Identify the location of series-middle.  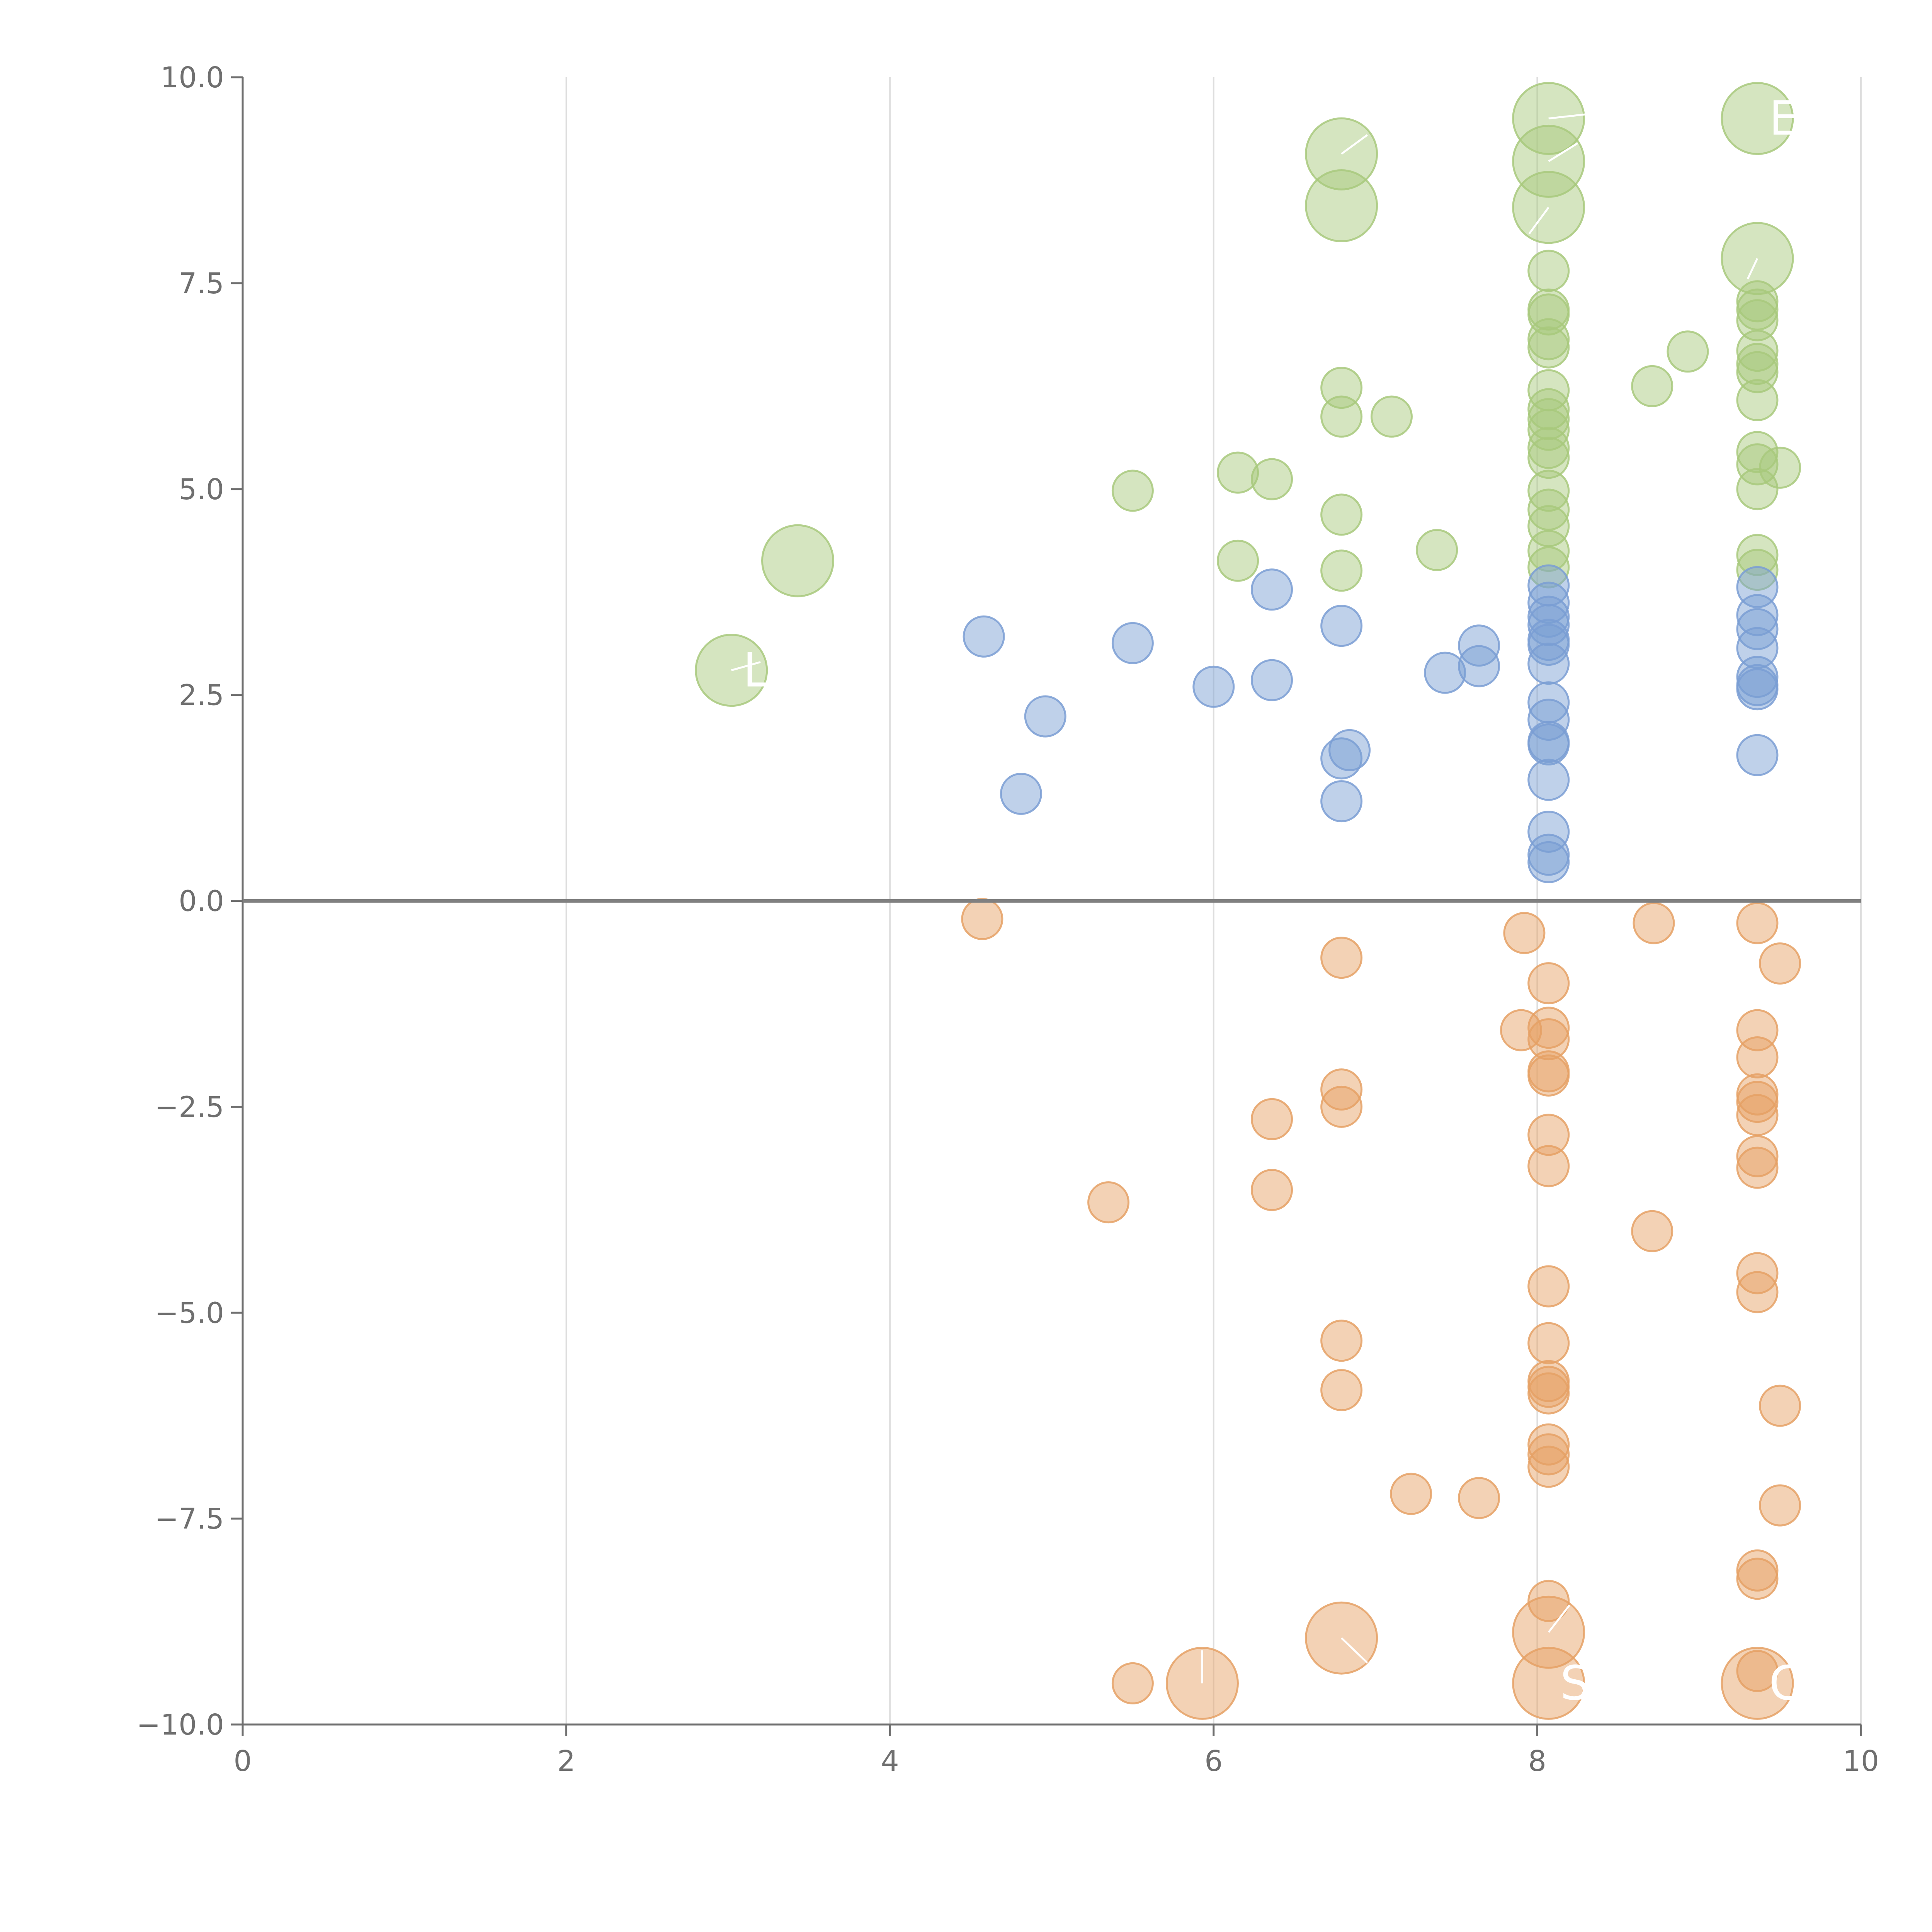
(1371, 724).